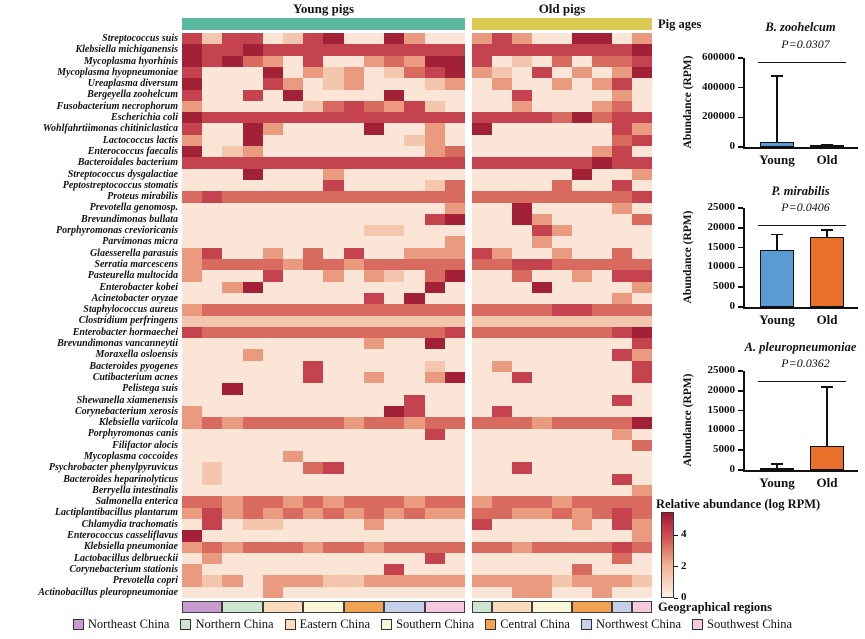 The height and width of the screenshot is (639, 865). Describe the element at coordinates (777, 319) in the screenshot. I see `x-category-label: Young` at that location.